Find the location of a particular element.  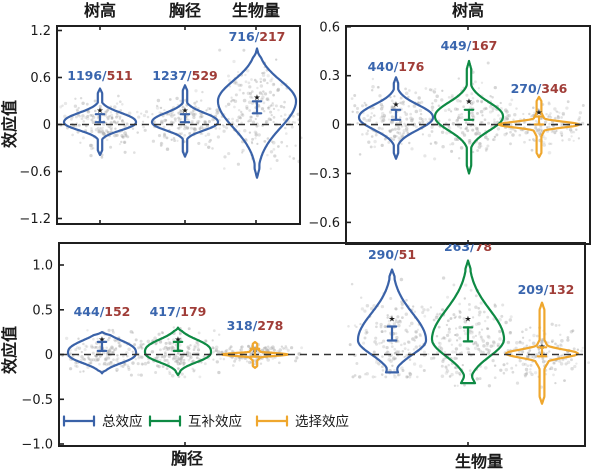

violin-outline-selection is located at coordinates (255, 354).